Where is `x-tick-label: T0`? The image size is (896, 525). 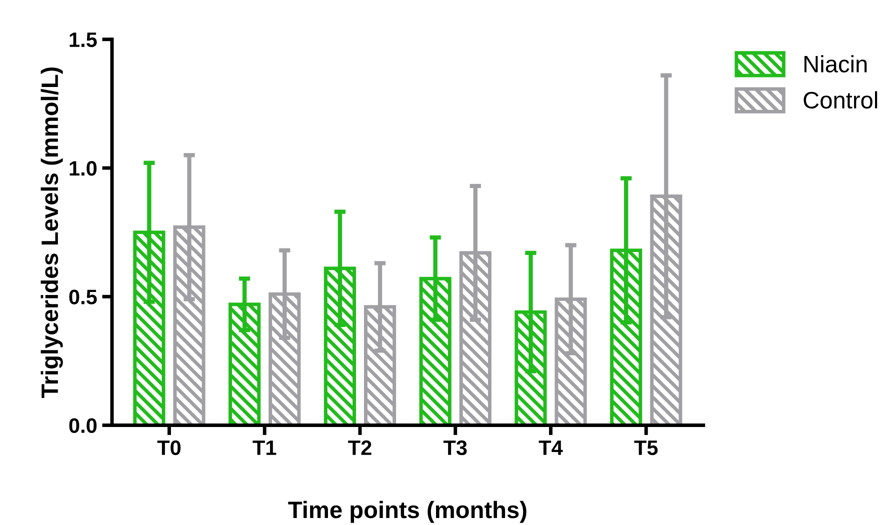 x-tick-label: T0 is located at coordinates (169, 448).